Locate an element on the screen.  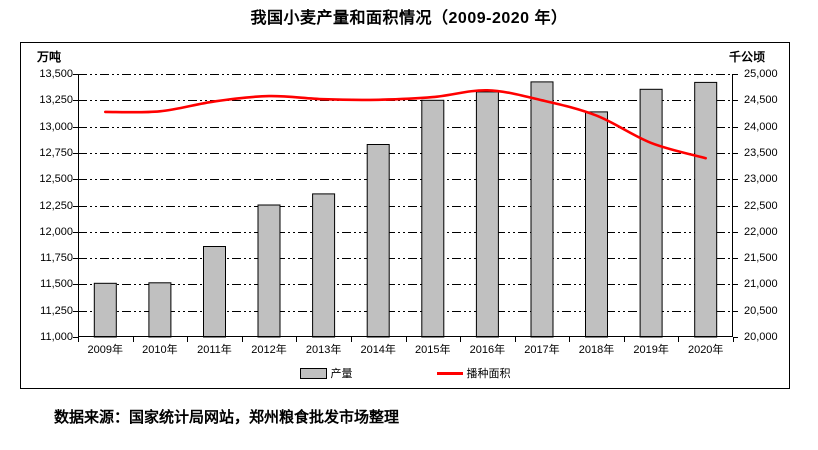
x-axis-tick-label: 2013年 is located at coordinates (323, 350).